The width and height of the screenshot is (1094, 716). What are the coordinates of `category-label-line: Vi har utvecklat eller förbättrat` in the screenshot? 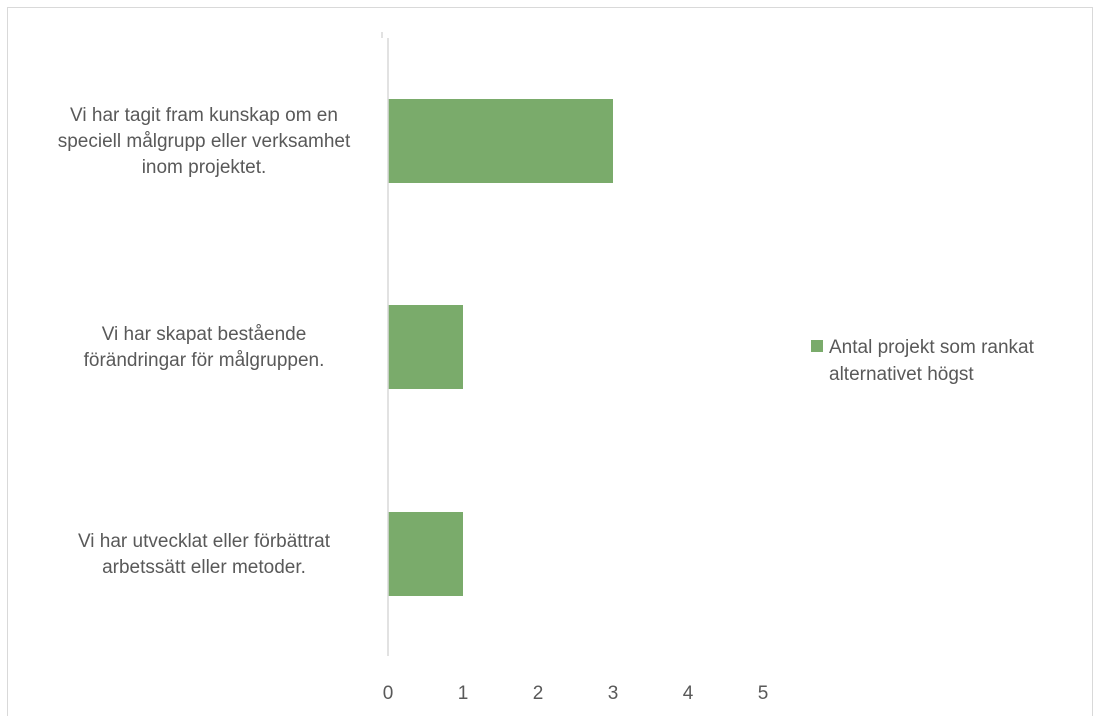 It's located at (204, 541).